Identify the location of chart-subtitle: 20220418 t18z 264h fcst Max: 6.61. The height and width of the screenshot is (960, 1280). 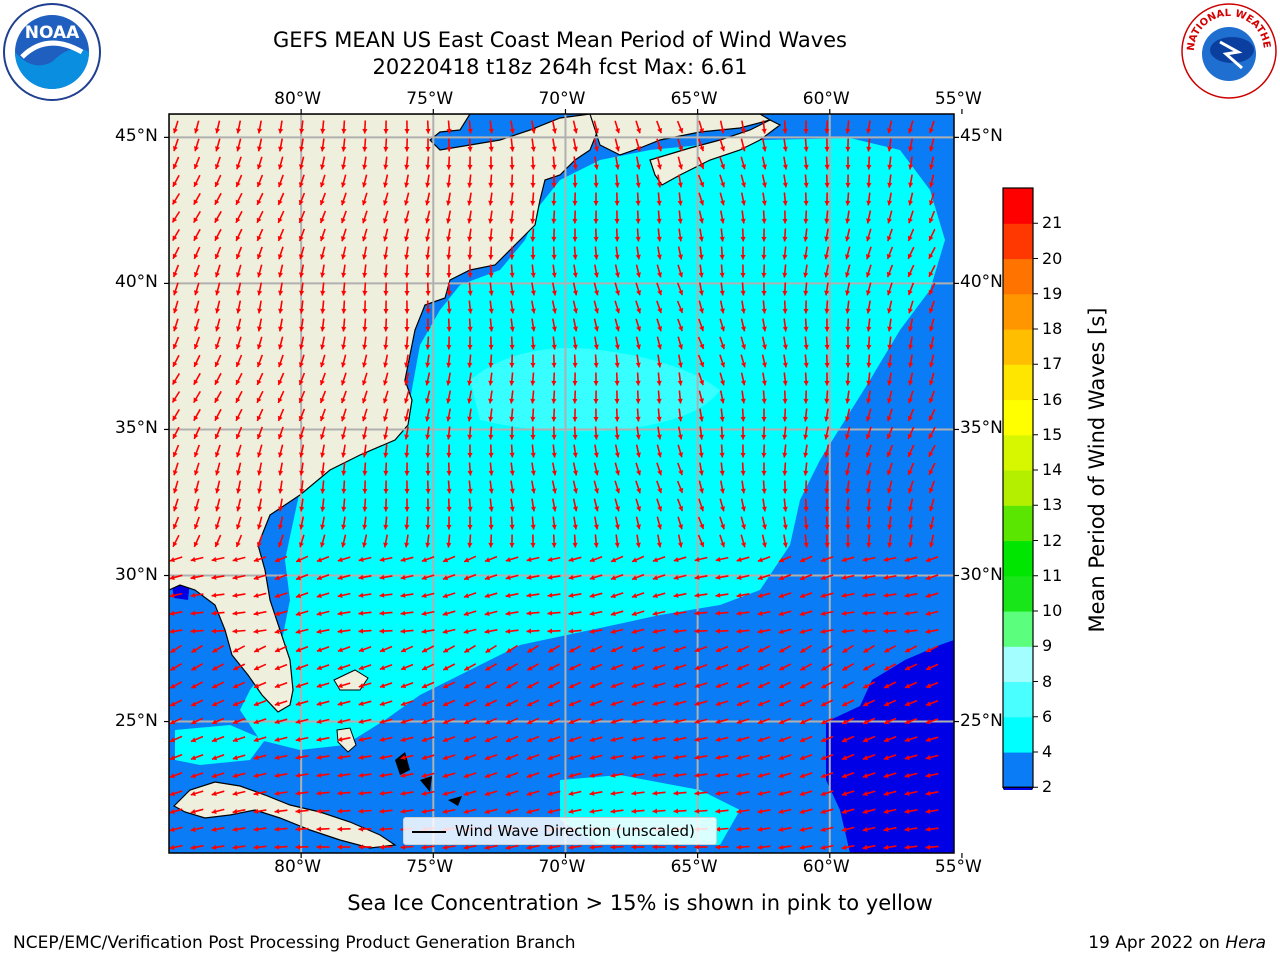
(560, 67).